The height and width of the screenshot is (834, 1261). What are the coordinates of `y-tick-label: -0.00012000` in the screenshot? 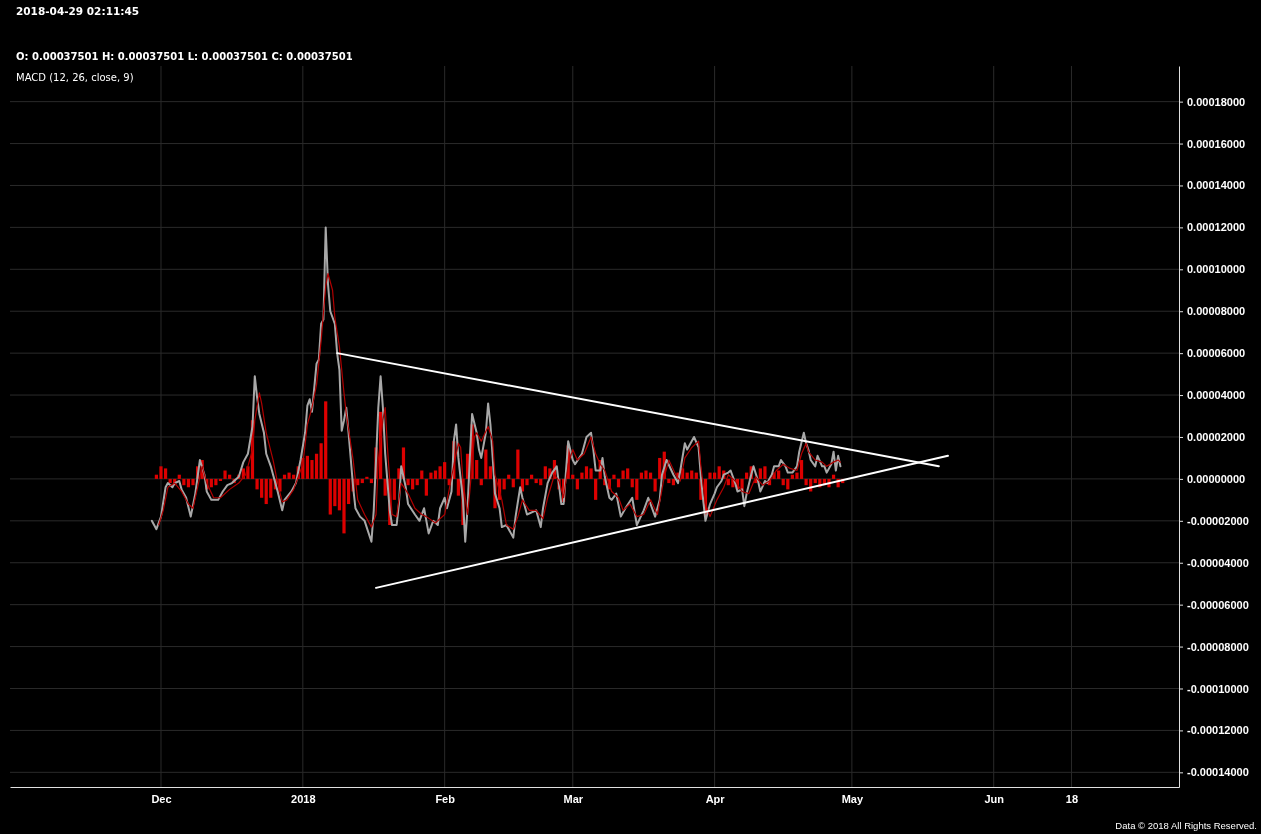 It's located at (1218, 730).